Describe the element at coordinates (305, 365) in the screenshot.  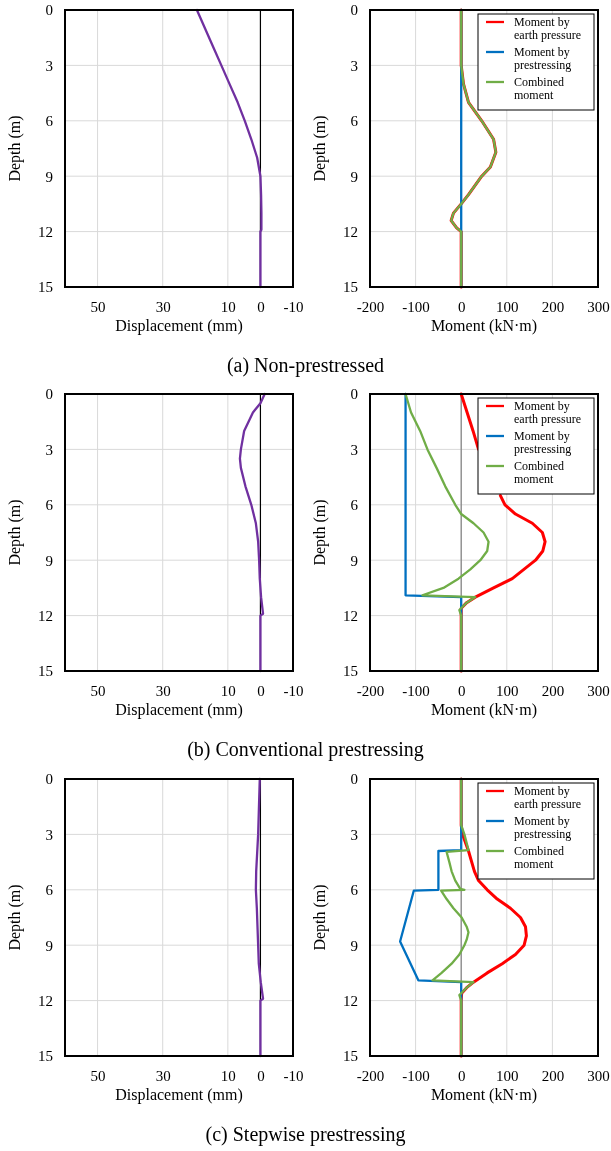
I see `text: (a) Non-prestressed` at that location.